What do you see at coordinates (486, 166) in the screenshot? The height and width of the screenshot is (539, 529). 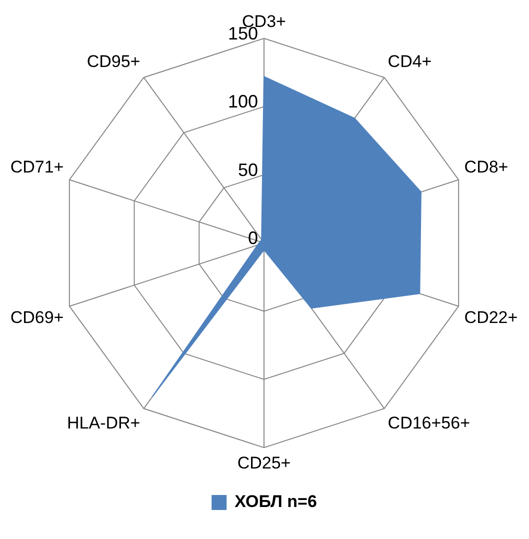 I see `spoke-label: CD8+` at bounding box center [486, 166].